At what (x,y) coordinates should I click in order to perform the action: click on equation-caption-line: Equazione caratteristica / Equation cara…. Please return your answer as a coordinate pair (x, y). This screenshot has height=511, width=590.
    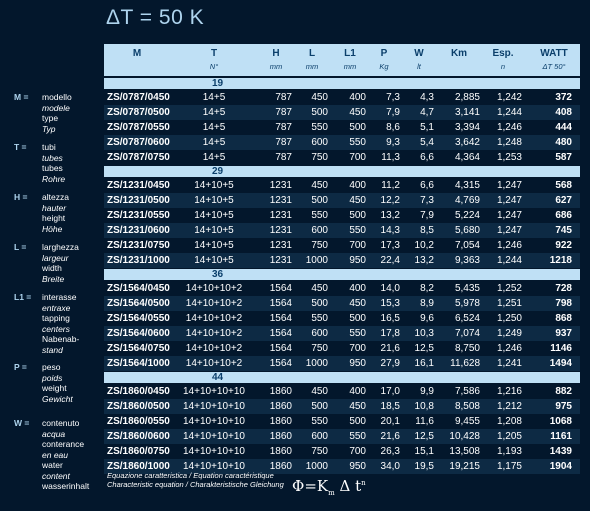
    Looking at the image, I should click on (190, 475).